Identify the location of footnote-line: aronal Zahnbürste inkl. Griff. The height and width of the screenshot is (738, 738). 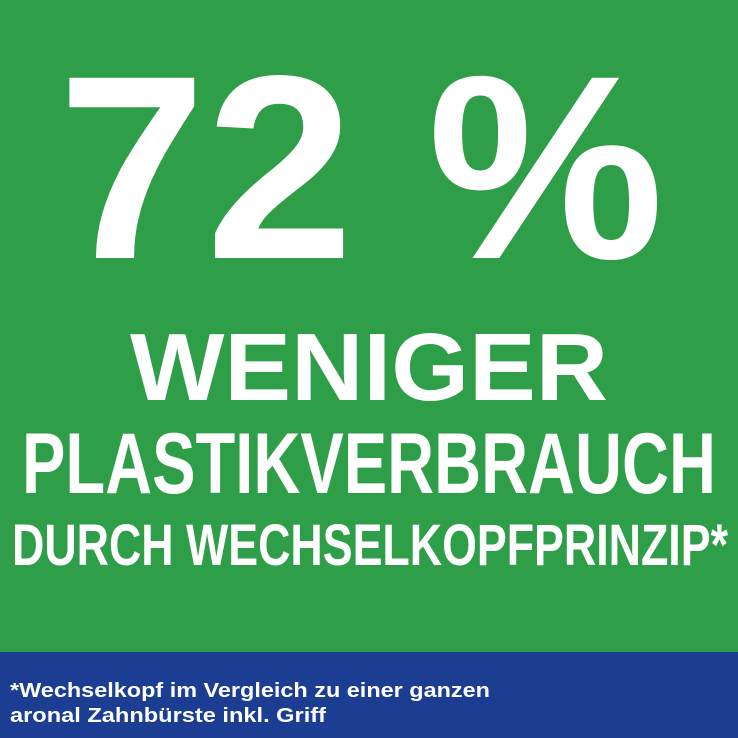
(168, 716).